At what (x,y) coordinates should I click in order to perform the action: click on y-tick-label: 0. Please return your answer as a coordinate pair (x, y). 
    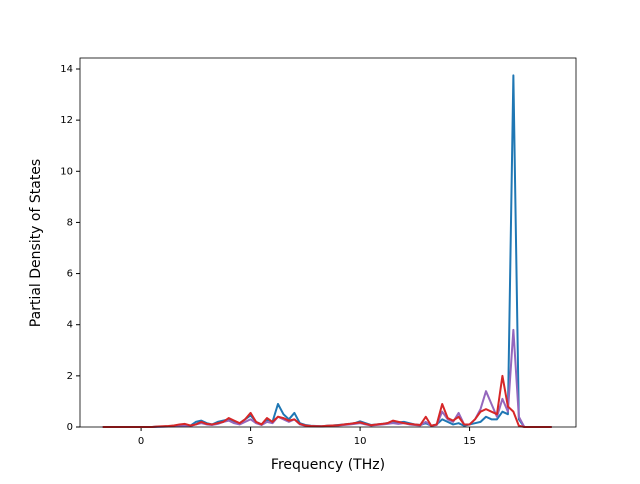
    Looking at the image, I should click on (70, 427).